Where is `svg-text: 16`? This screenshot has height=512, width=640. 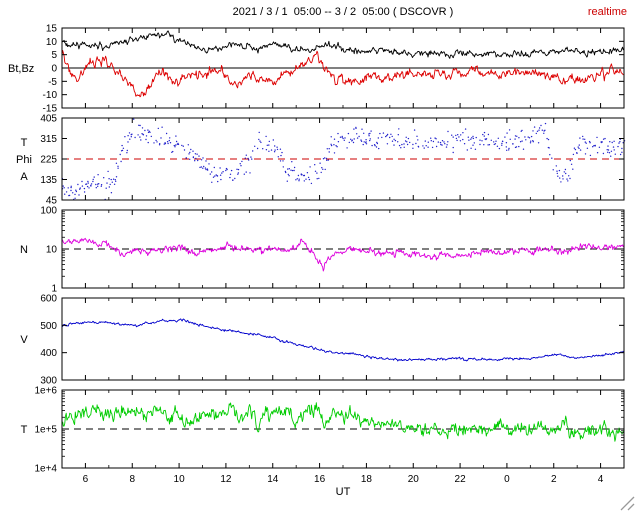
svg-text: 16 is located at coordinates (320, 479).